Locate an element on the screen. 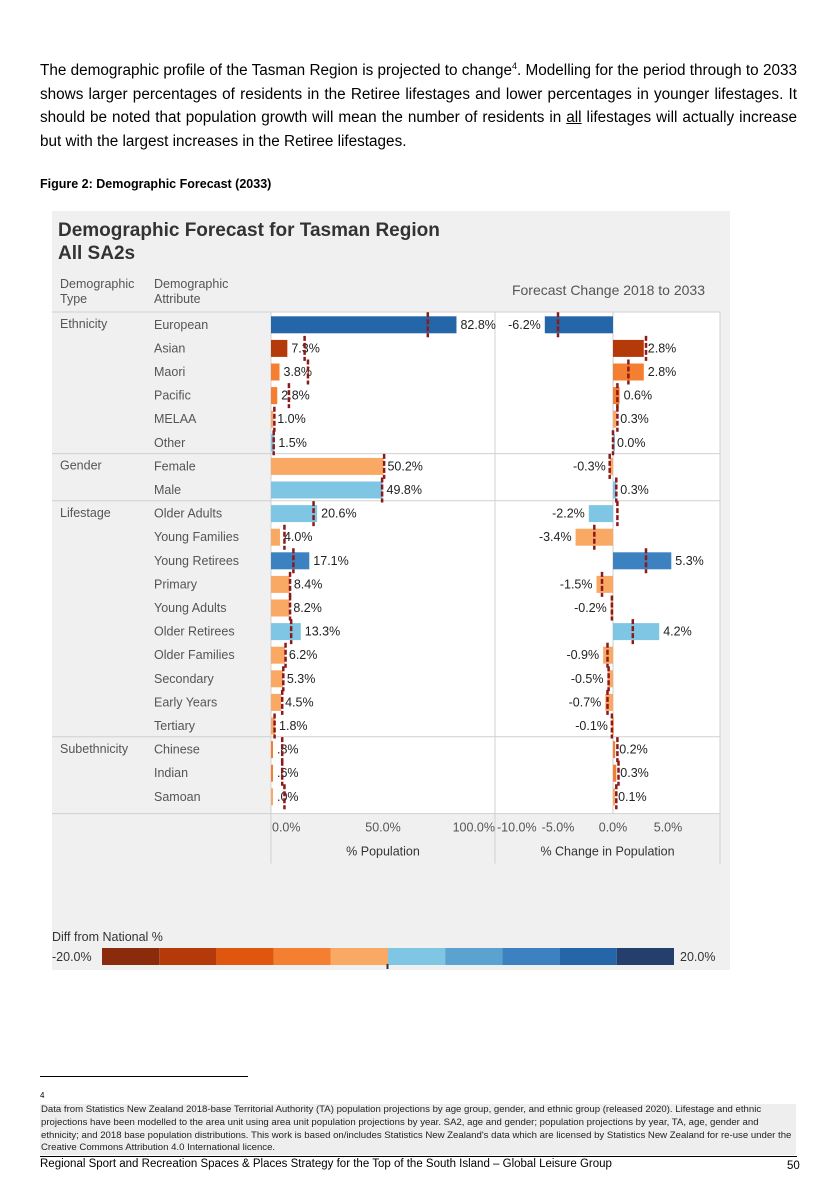 This screenshot has height=1193, width=837. change-axis-tick: 0.0% is located at coordinates (613, 828).